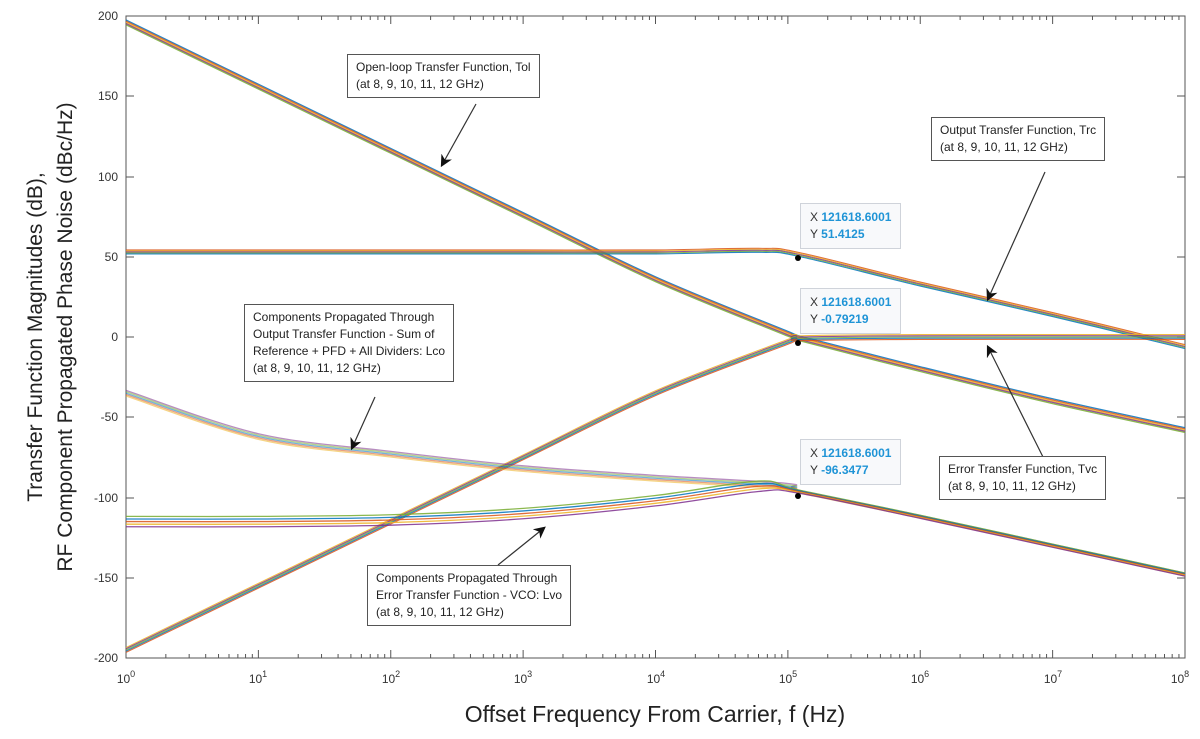 Image resolution: width=1200 pixels, height=739 pixels. Describe the element at coordinates (798, 258) in the screenshot. I see `datatip-marker-trc` at that location.